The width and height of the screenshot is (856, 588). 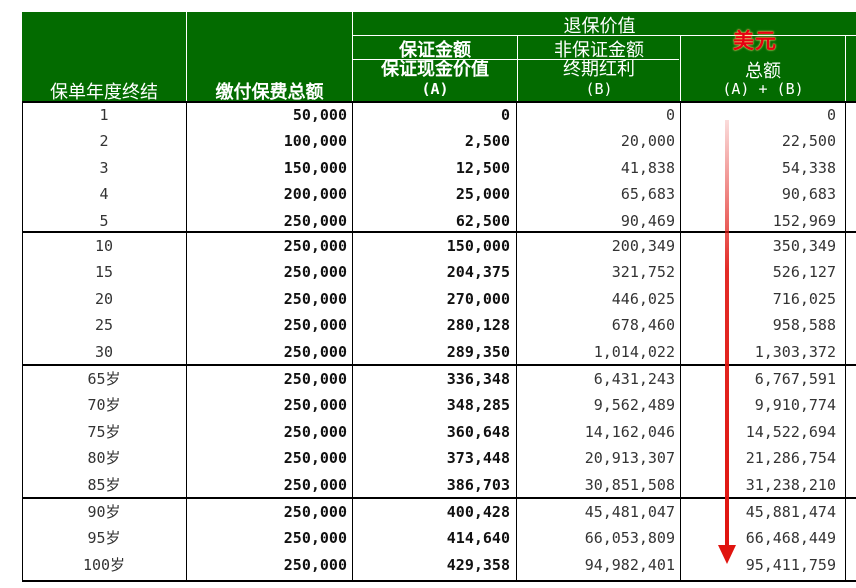 What do you see at coordinates (804, 246) in the screenshot?
I see `total-cell: 350,349` at bounding box center [804, 246].